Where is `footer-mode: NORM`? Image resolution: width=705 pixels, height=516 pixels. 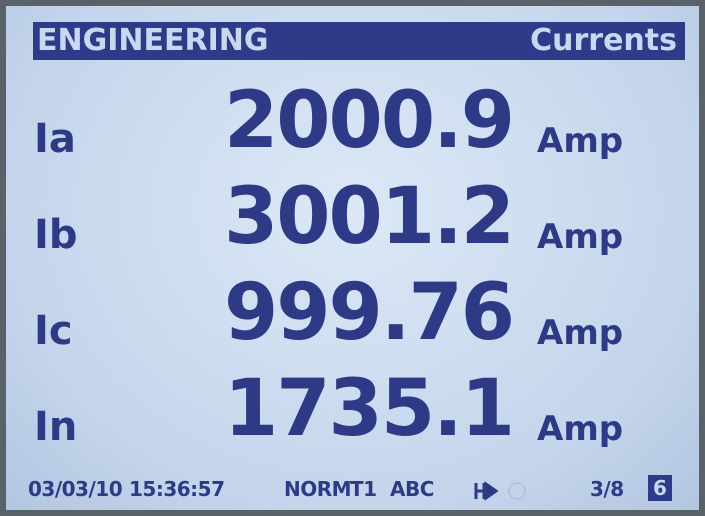
footer-mode: NORM is located at coordinates (318, 489).